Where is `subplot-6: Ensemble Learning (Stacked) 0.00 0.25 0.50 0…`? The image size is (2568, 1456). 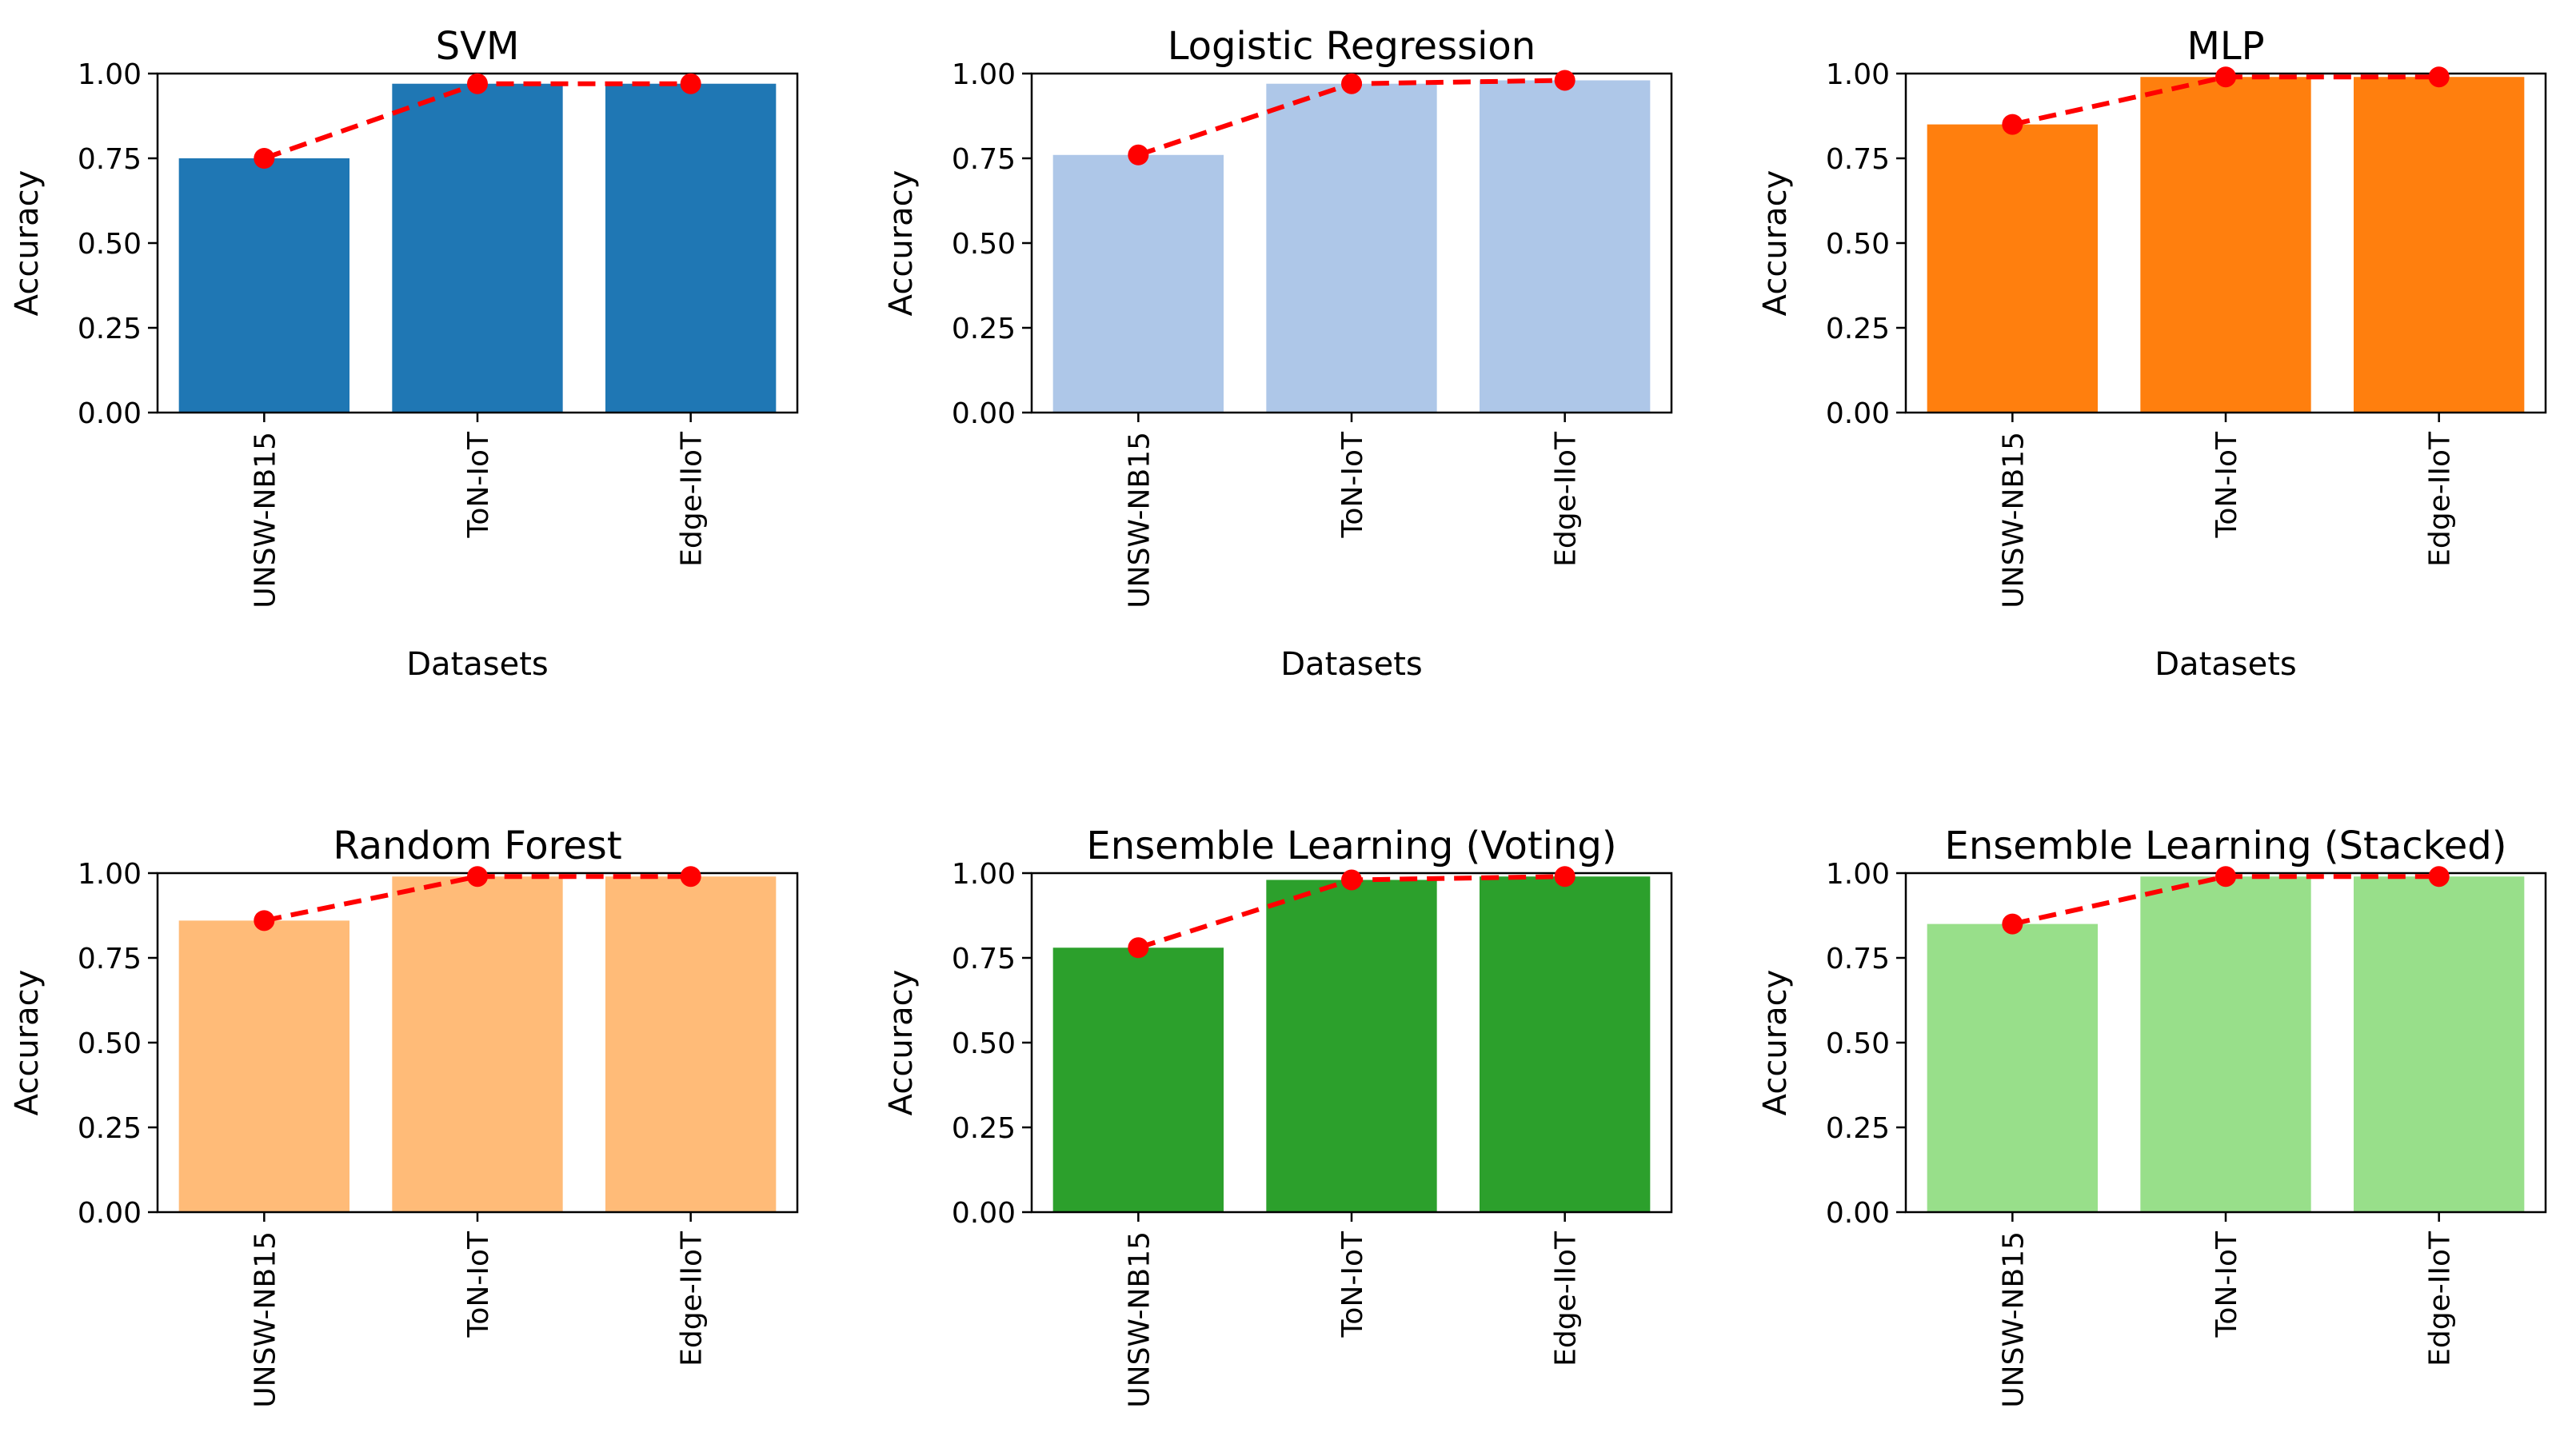 subplot-6: Ensemble Learning (Stacked) 0.00 0.25 0.50 0… is located at coordinates (2152, 1116).